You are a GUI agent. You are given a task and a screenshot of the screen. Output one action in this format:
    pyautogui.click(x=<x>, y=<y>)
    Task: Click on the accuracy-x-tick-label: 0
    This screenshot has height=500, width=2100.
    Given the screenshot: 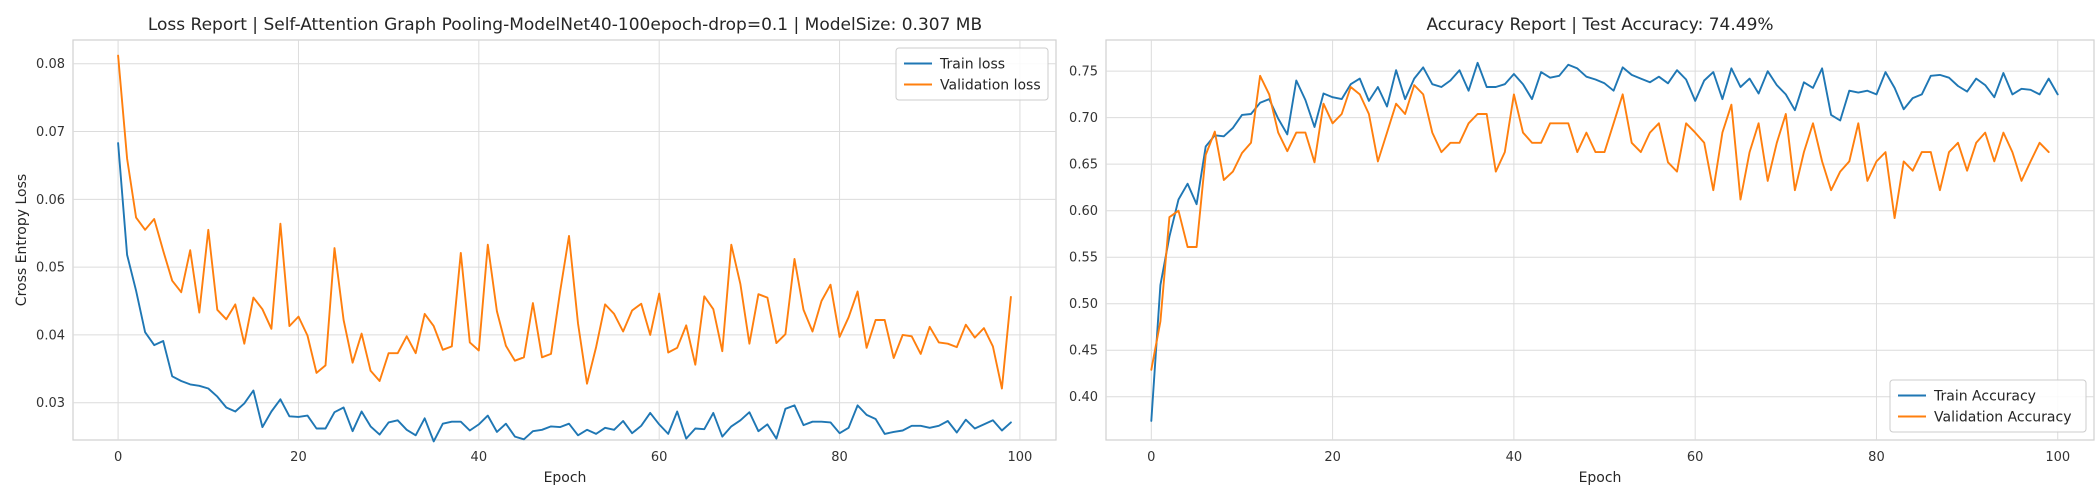 What is the action you would take?
    pyautogui.click(x=1151, y=457)
    